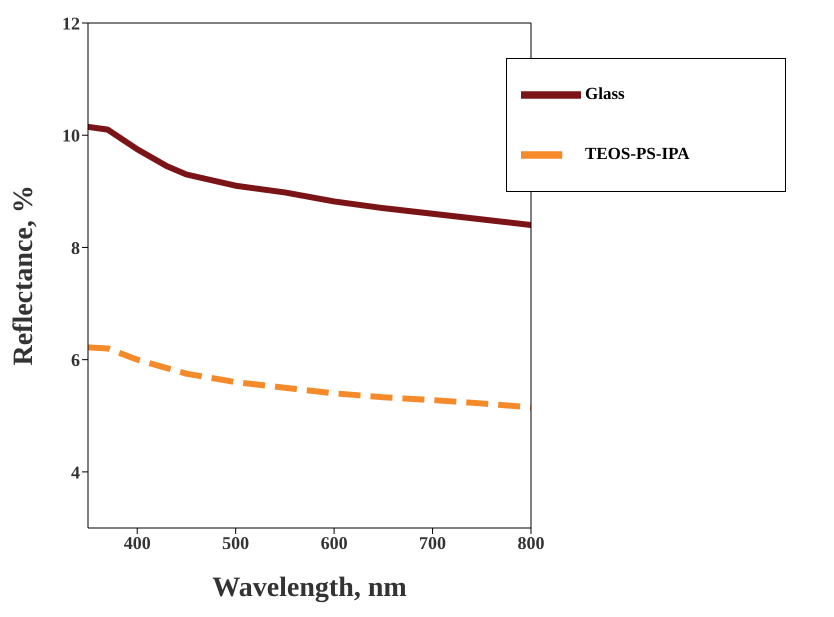 The width and height of the screenshot is (834, 617). I want to click on y-axis-title: Reflectance, %, so click(23, 275).